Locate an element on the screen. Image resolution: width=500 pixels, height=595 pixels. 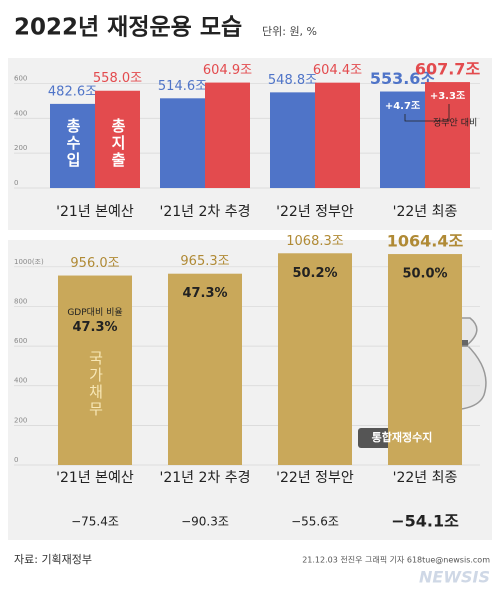
value-label: 514.6조 is located at coordinates (182, 86).